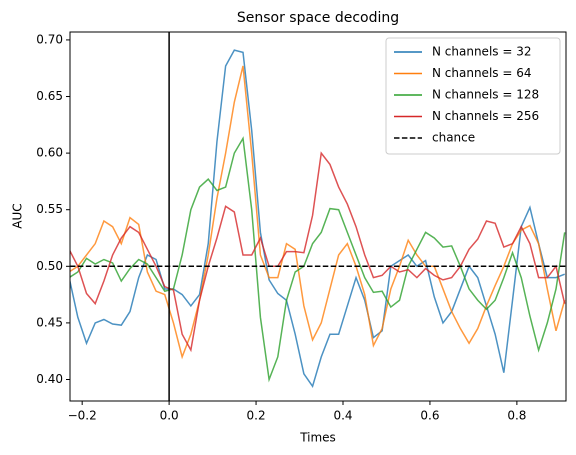 The image size is (576, 455). Describe the element at coordinates (485, 95) in the screenshot. I see `legend-label: N channels = 128` at that location.